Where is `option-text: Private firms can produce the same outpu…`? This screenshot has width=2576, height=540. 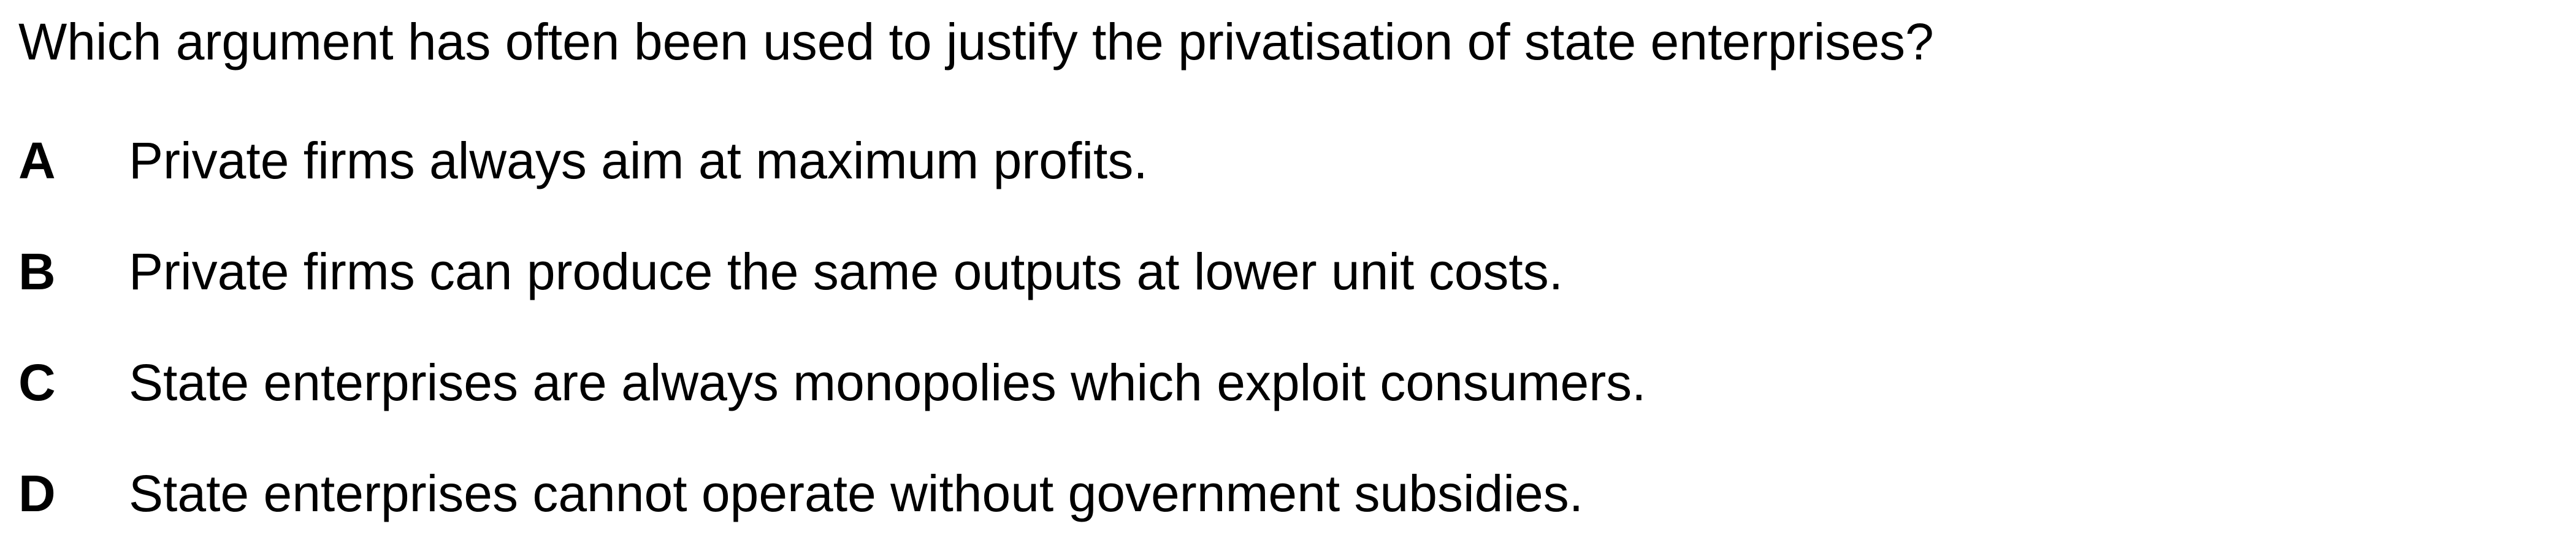
option-text: Private firms can produce the same outpu… is located at coordinates (846, 271).